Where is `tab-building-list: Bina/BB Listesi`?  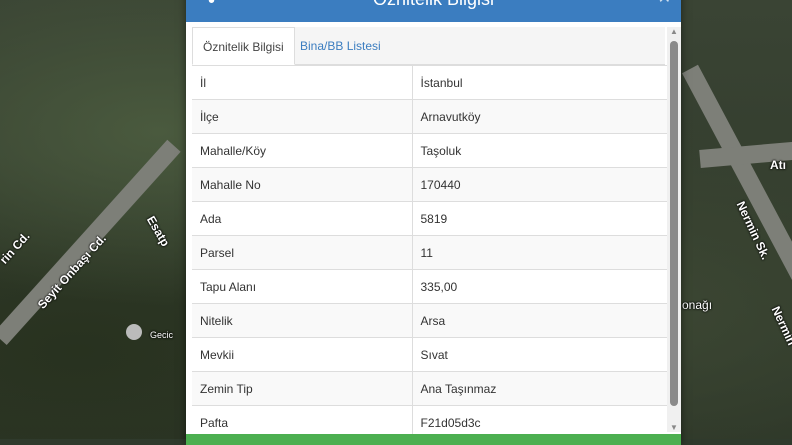
tab-building-list: Bina/BB Listesi is located at coordinates (340, 46).